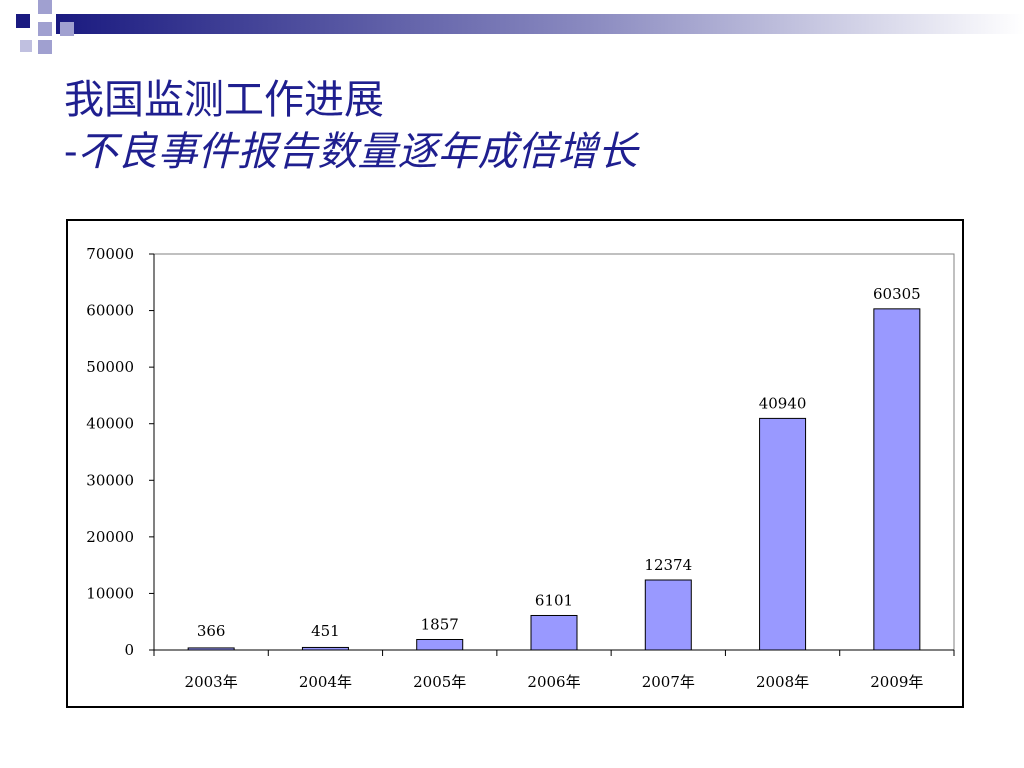  What do you see at coordinates (224, 100) in the screenshot?
I see `title-main: 我国监测工作进展` at bounding box center [224, 100].